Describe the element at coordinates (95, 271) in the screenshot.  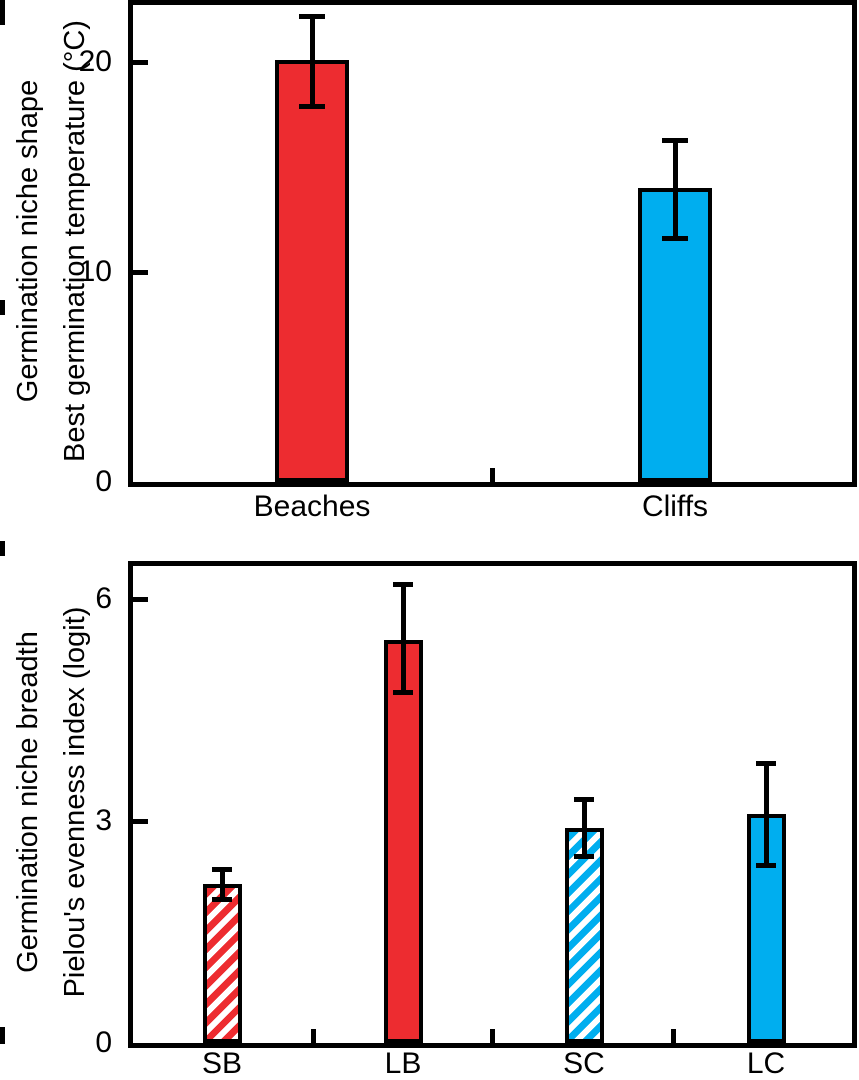
I see `y-tick-label: 10` at that location.